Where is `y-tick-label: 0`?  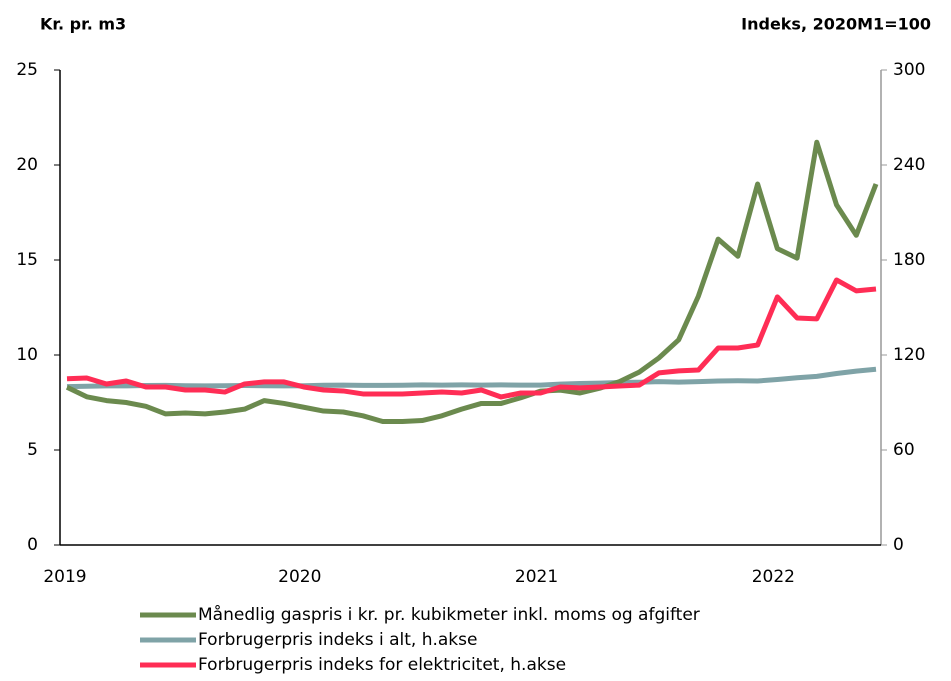 y-tick-label: 0 is located at coordinates (32, 545).